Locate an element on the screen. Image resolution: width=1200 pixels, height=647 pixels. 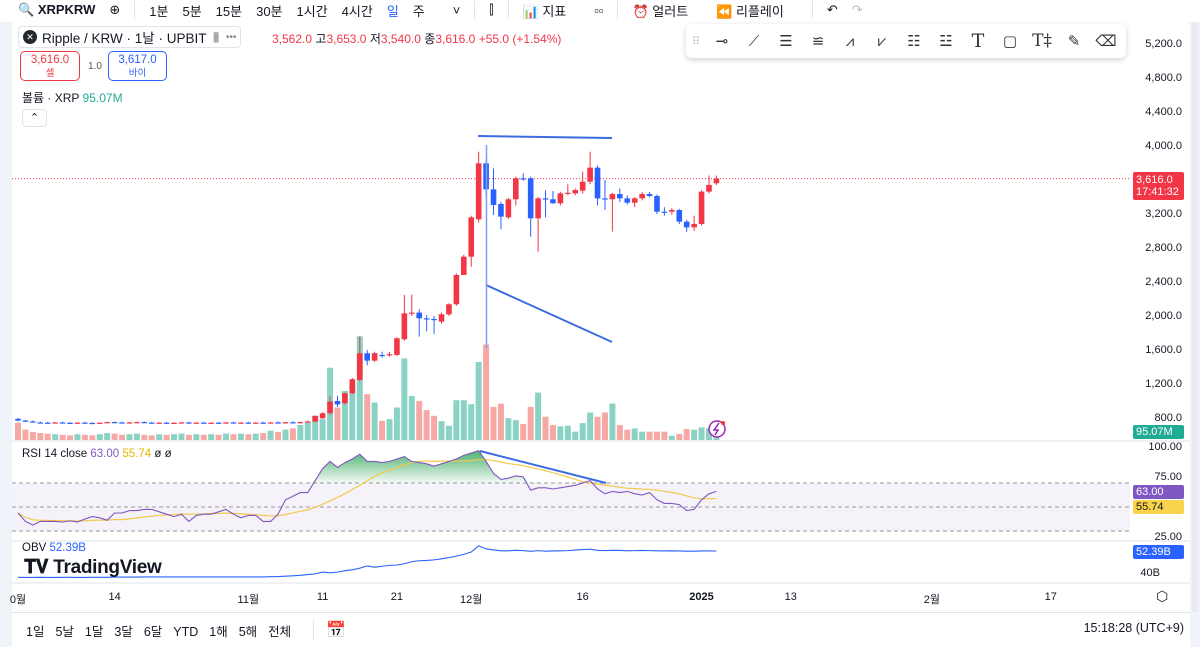
anchored-text-tool-icon: T‡ is located at coordinates (1042, 41).